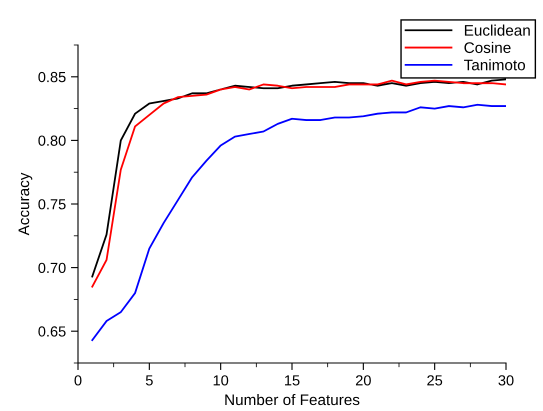  I want to click on x-tick-label: 5, so click(149, 380).